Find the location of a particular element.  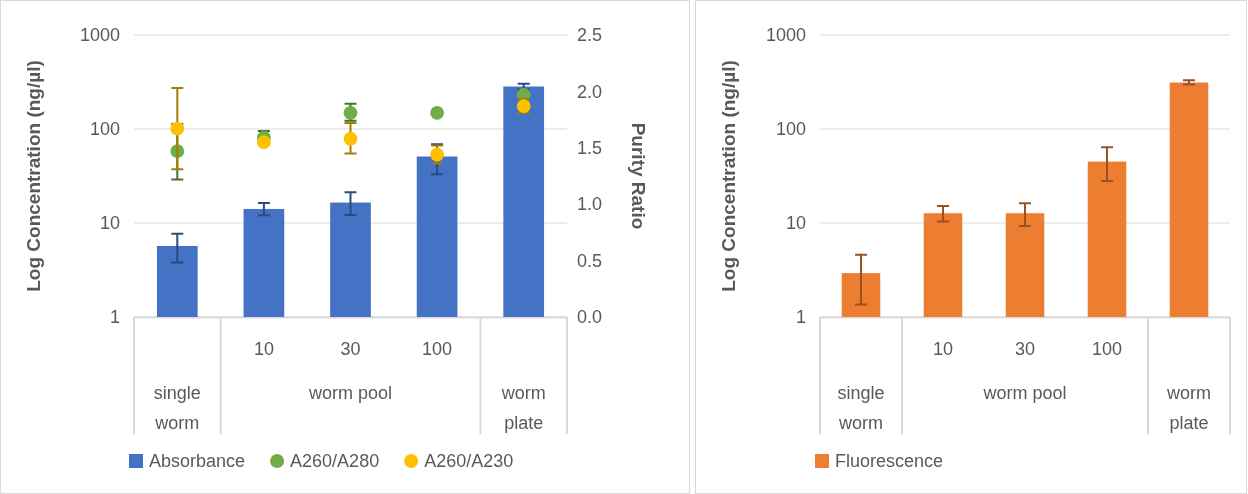

y2-tick-label: 0.0 is located at coordinates (590, 317).